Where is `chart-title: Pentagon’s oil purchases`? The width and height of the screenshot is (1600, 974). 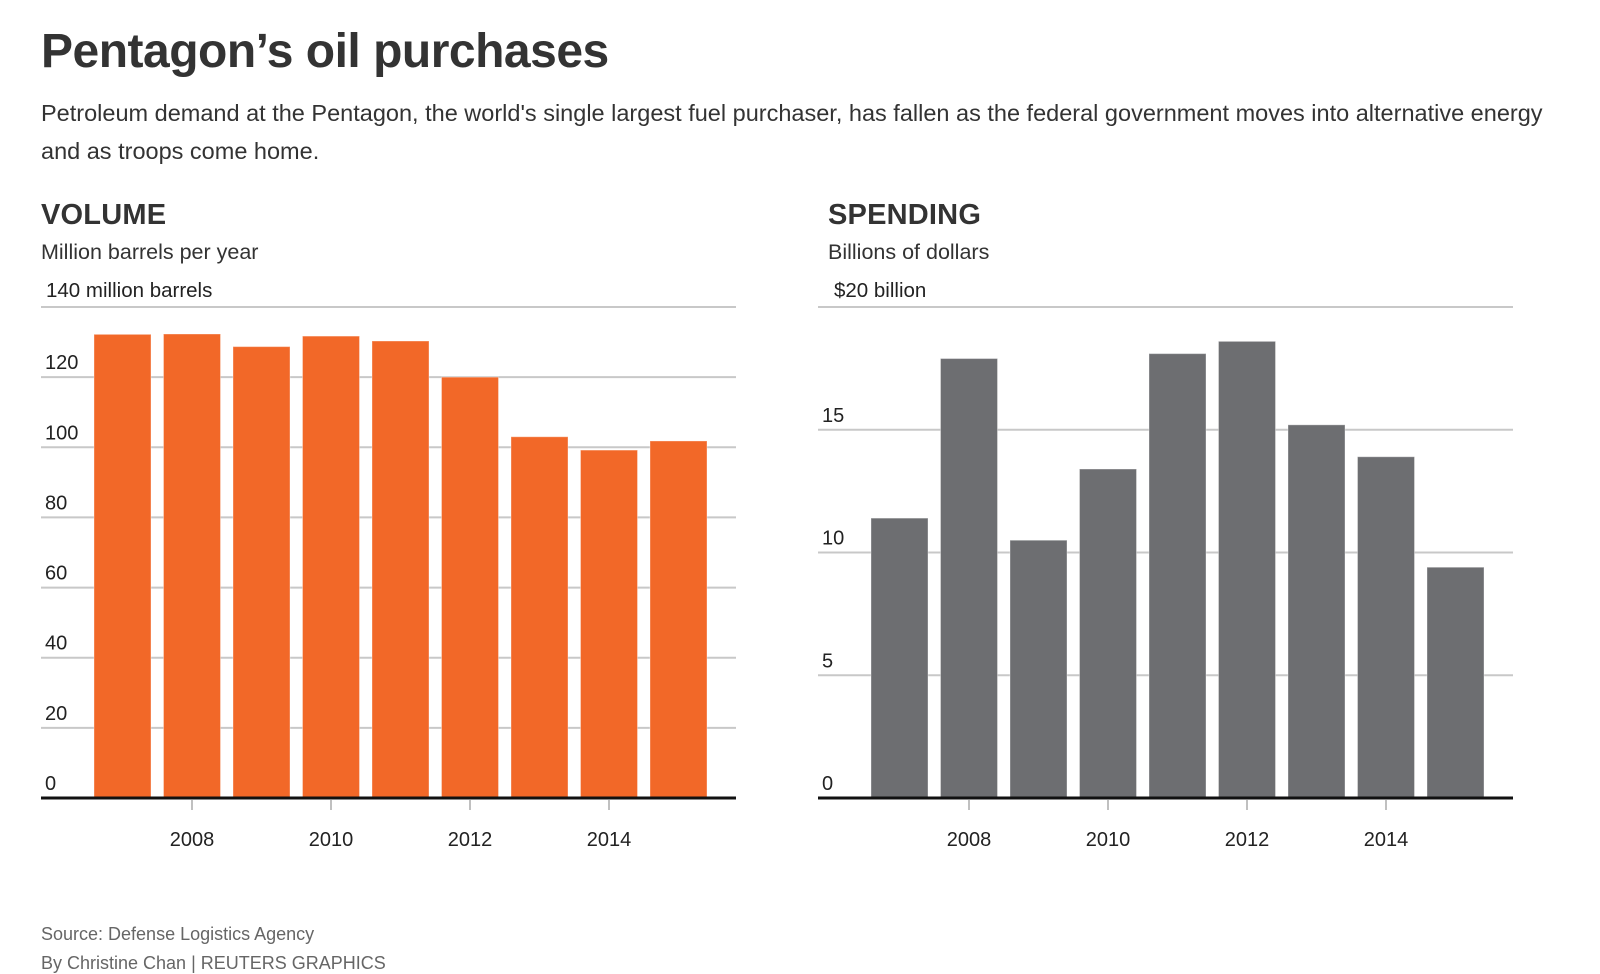 chart-title: Pentagon’s oil purchases is located at coordinates (325, 51).